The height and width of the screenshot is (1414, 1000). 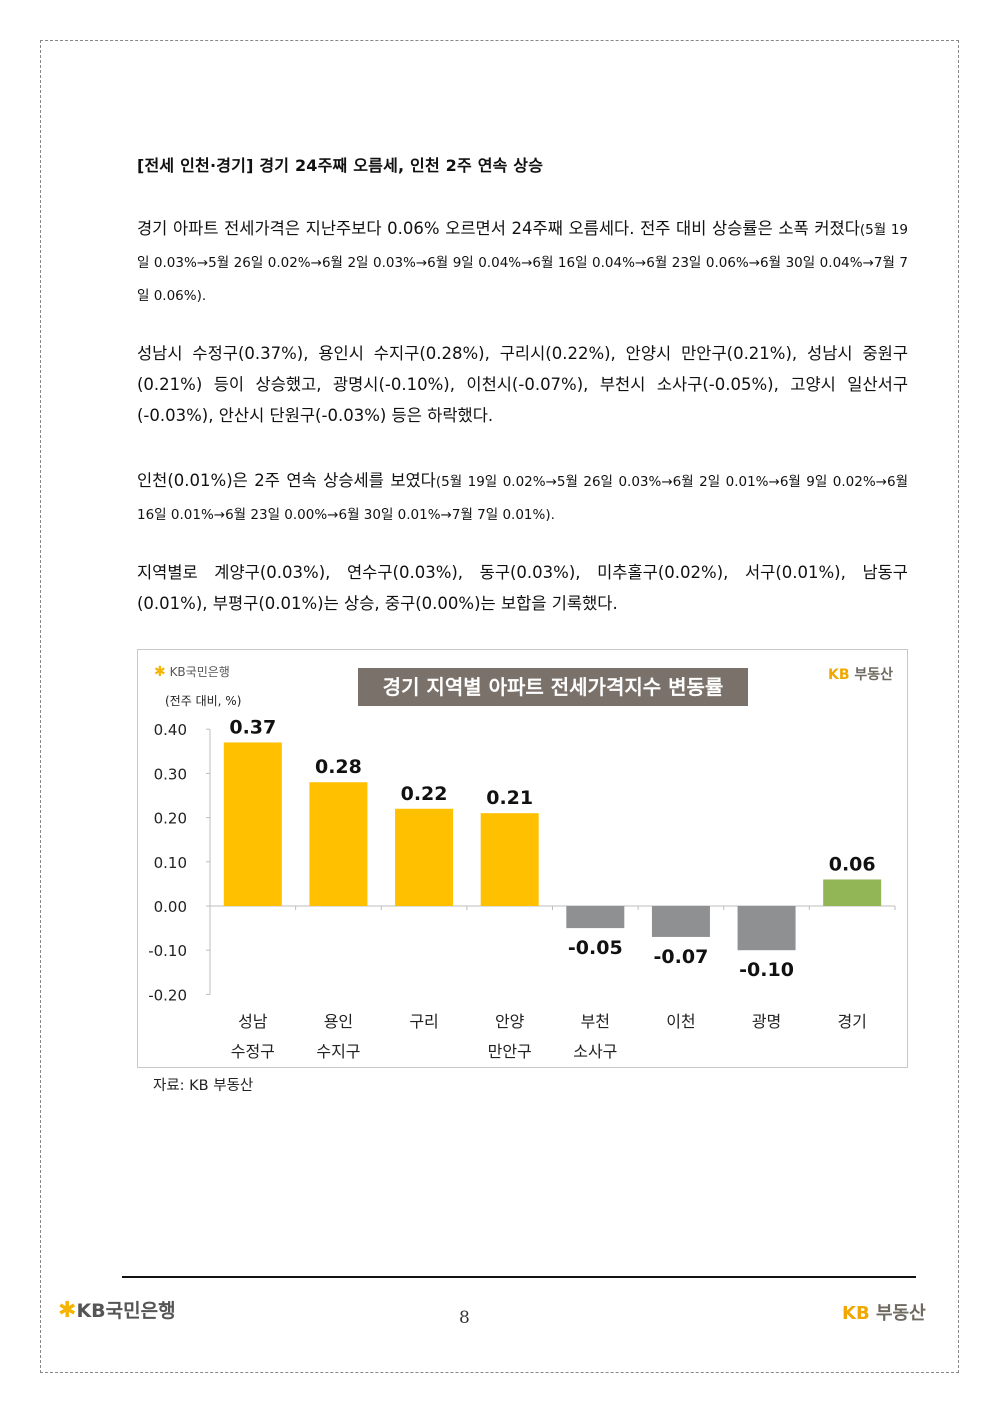 I want to click on y-tick-label: 0.20, so click(x=170, y=819).